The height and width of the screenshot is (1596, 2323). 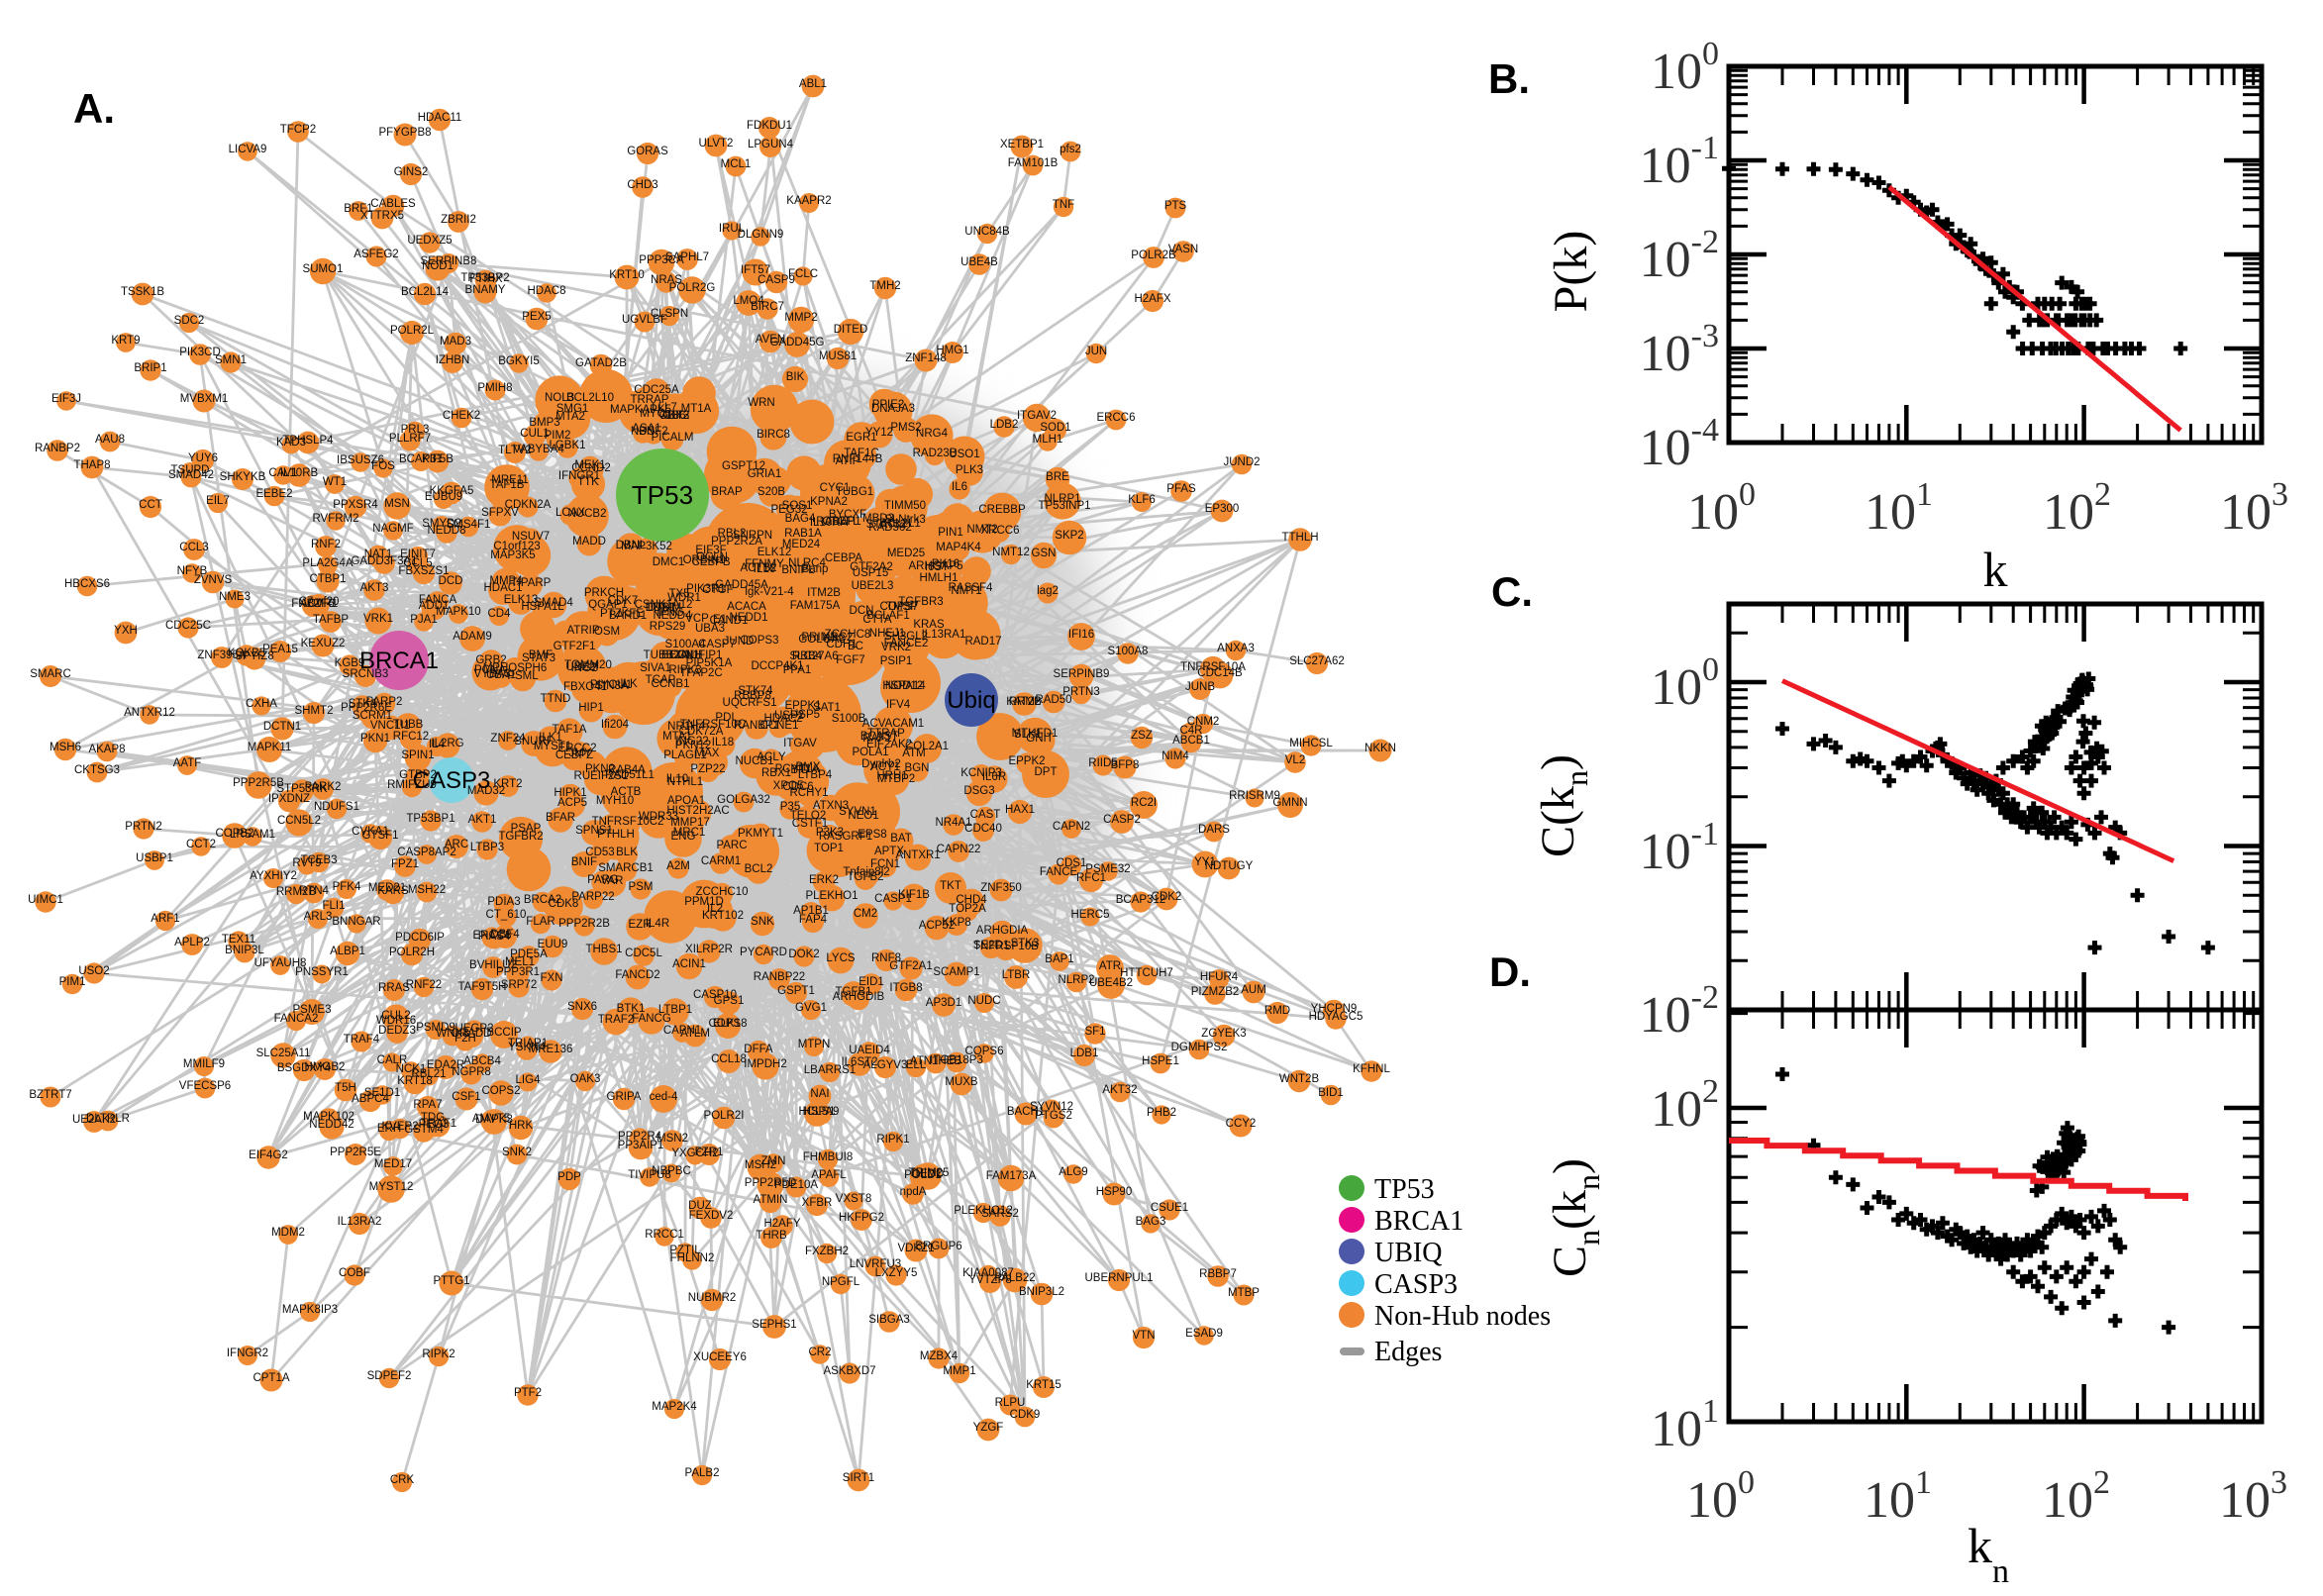 I want to click on svg-text: NCK1, so click(x=411, y=1069).